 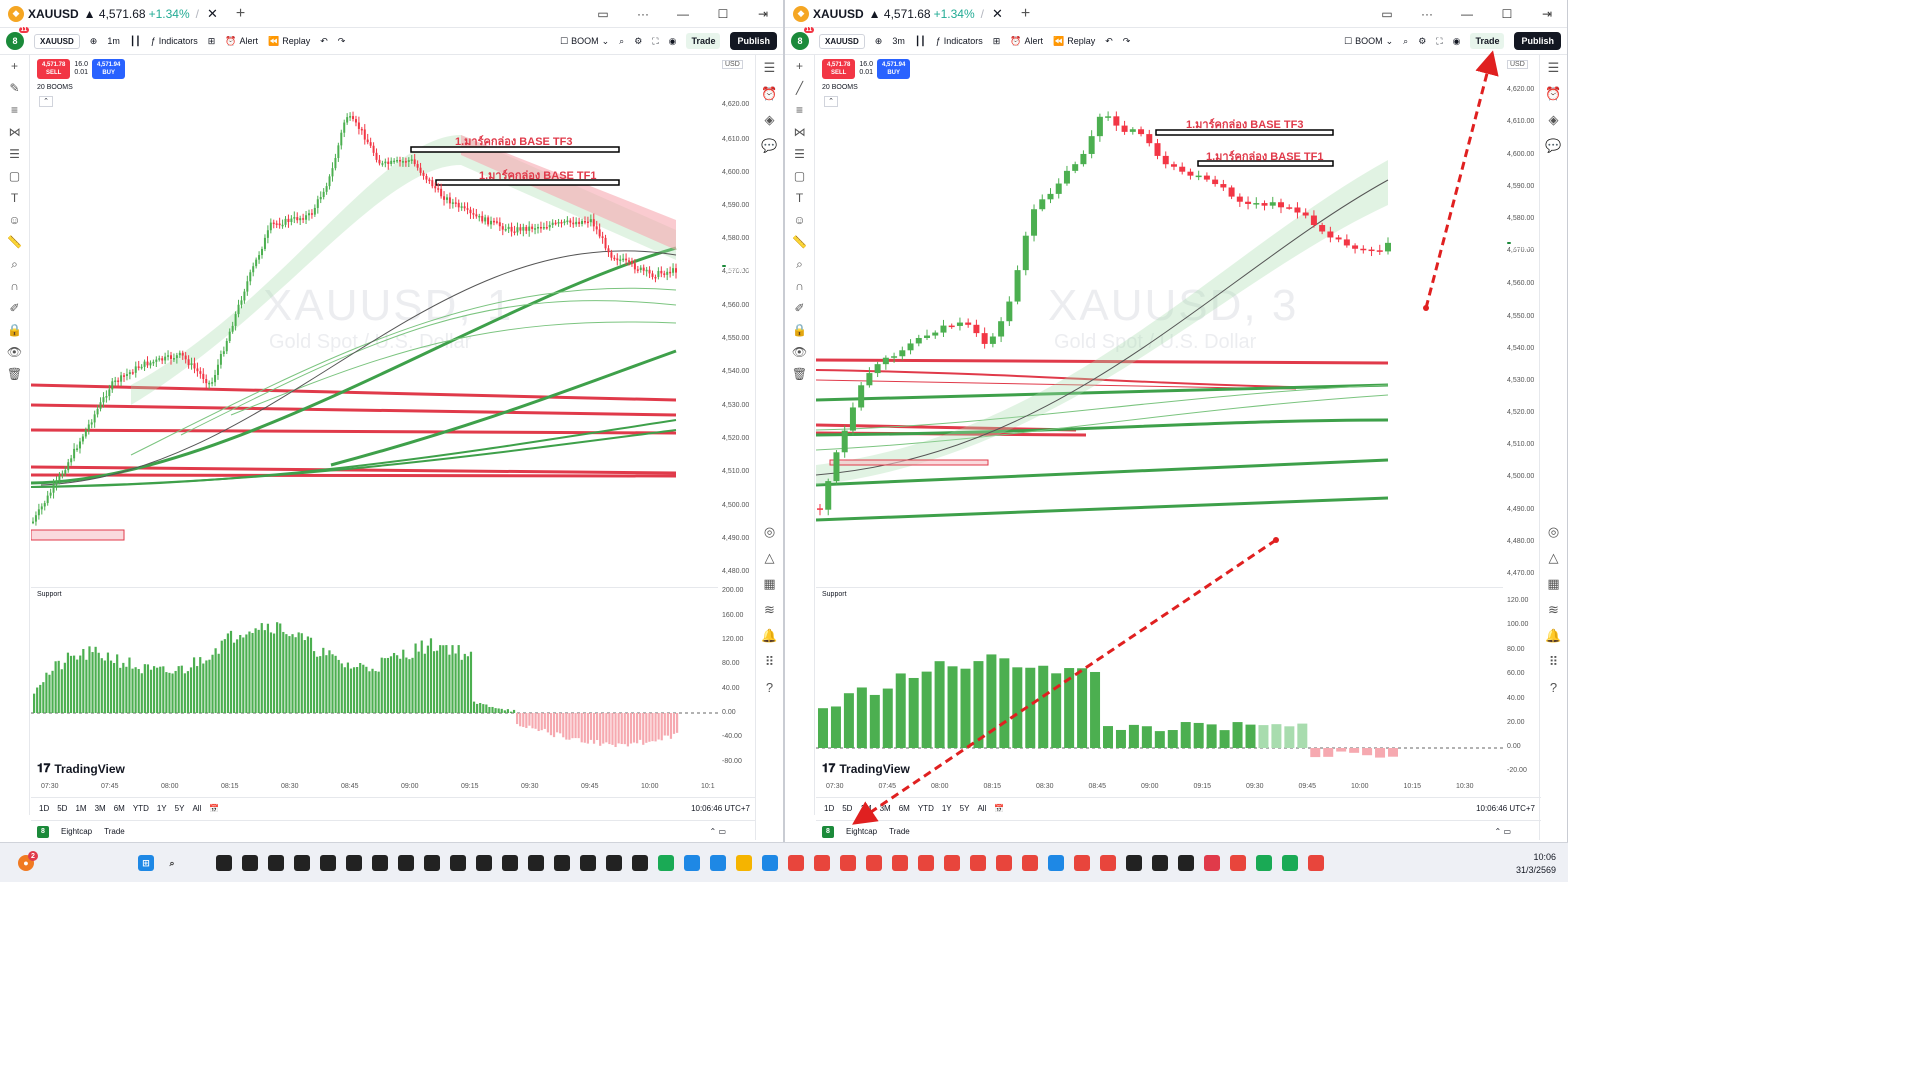 What do you see at coordinates (1537, 41) in the screenshot?
I see `publish-button: Publish` at bounding box center [1537, 41].